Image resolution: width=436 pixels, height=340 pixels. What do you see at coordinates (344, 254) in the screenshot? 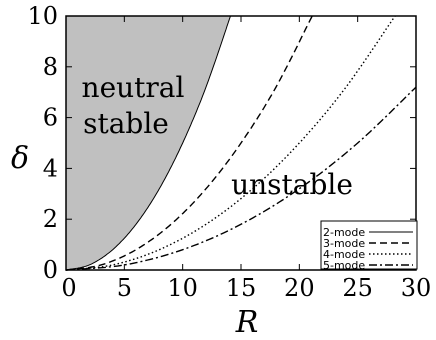
I see `legend-label-4-mode: 4-mode` at bounding box center [344, 254].